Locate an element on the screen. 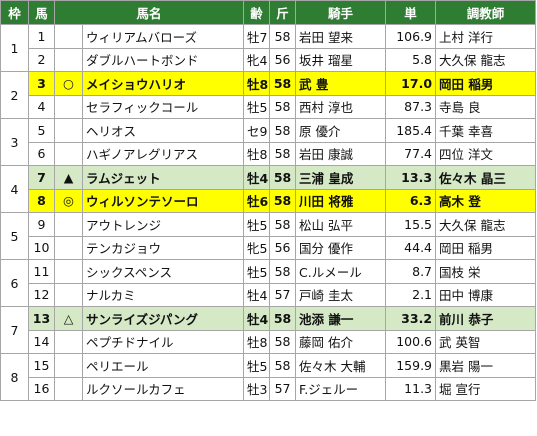 The height and width of the screenshot is (436, 537). trainer-cell: 田中 博康 is located at coordinates (486, 294).